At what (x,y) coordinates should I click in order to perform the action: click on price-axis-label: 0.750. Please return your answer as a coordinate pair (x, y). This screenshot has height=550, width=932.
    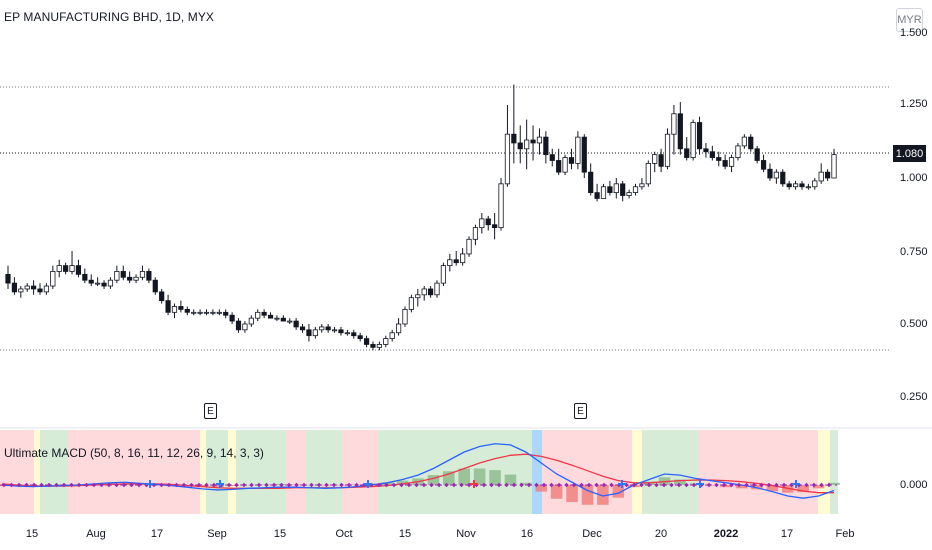
    Looking at the image, I should click on (914, 252).